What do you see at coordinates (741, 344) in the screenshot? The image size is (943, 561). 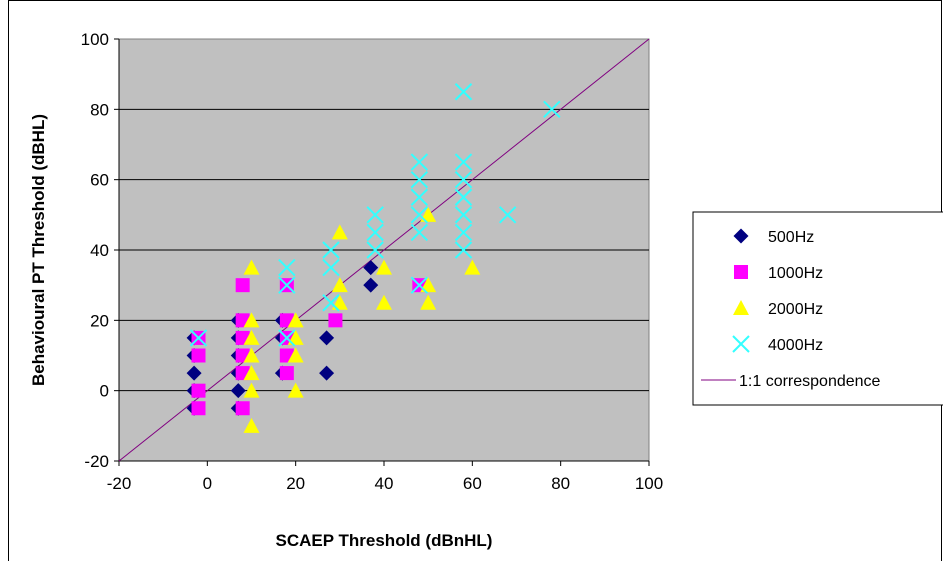 I see `legend-swatch-4000hz` at bounding box center [741, 344].